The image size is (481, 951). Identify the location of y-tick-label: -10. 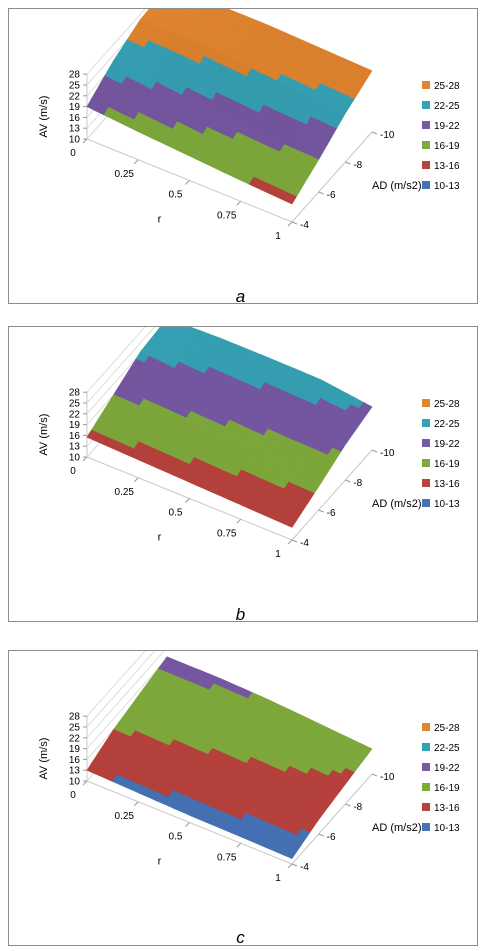
(387, 777).